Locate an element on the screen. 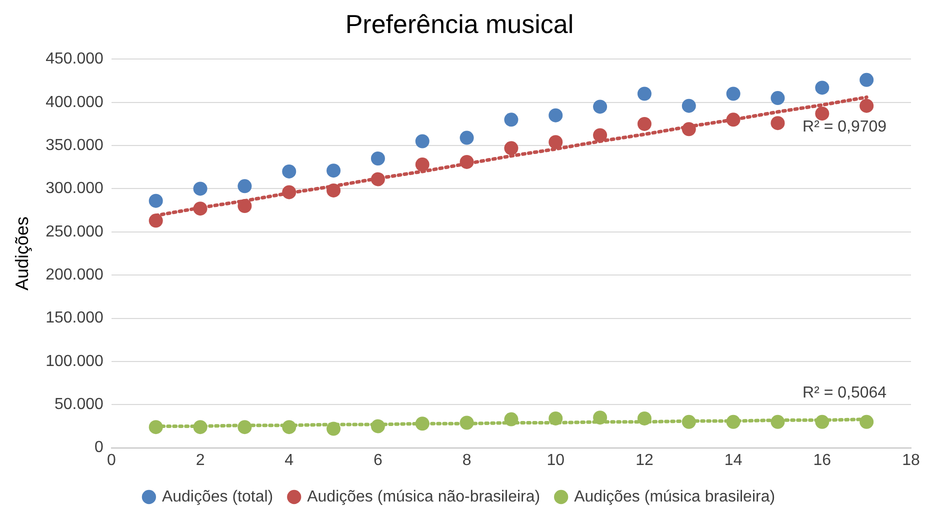 This screenshot has width=935, height=519. x-tick-label: 12 is located at coordinates (645, 460).